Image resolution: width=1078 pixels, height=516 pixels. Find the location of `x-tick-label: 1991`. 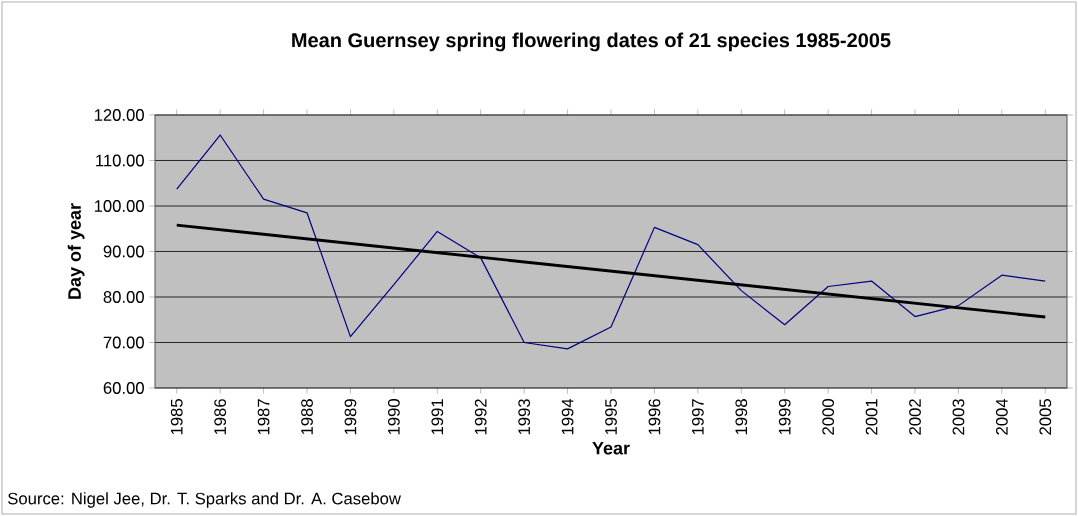

x-tick-label: 1991 is located at coordinates (437, 417).